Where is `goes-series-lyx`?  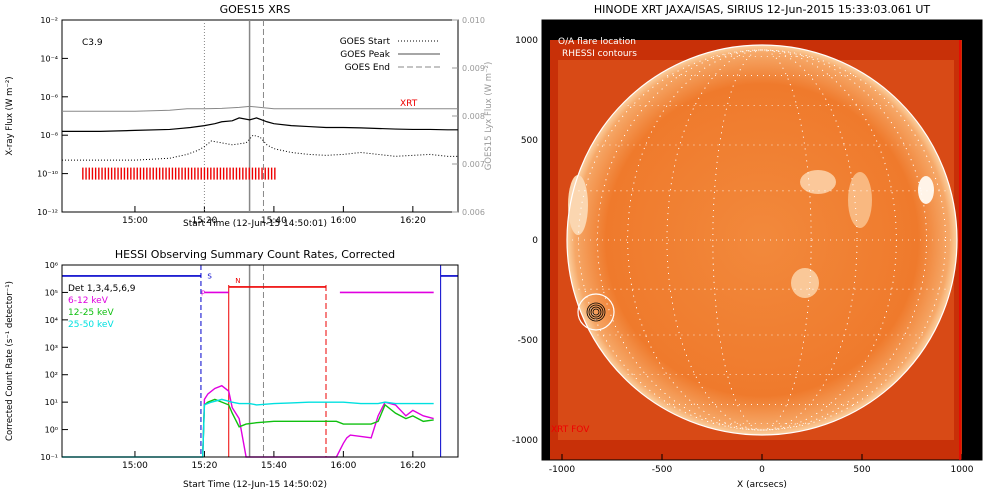 goes-series-lyx is located at coordinates (260, 108).